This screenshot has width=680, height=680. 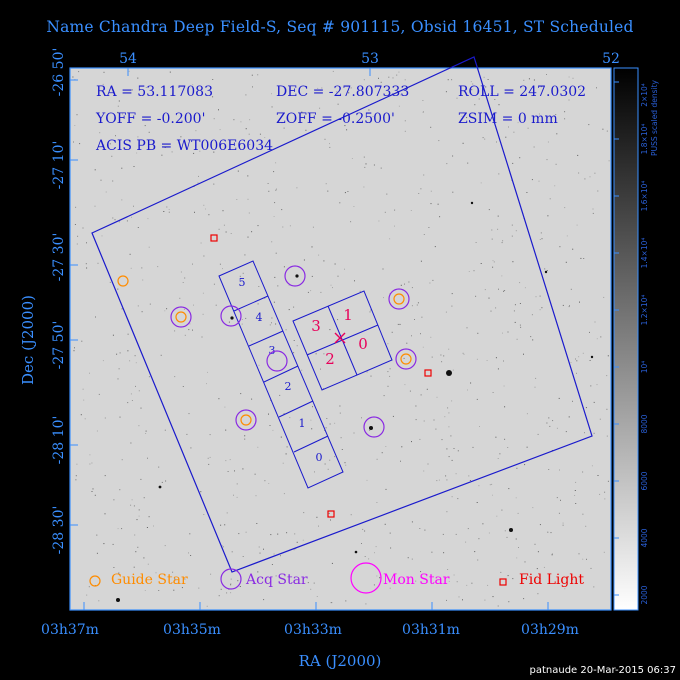 I want to click on colorbar-tick-label: 1.4×10⁴, so click(x=644, y=253).